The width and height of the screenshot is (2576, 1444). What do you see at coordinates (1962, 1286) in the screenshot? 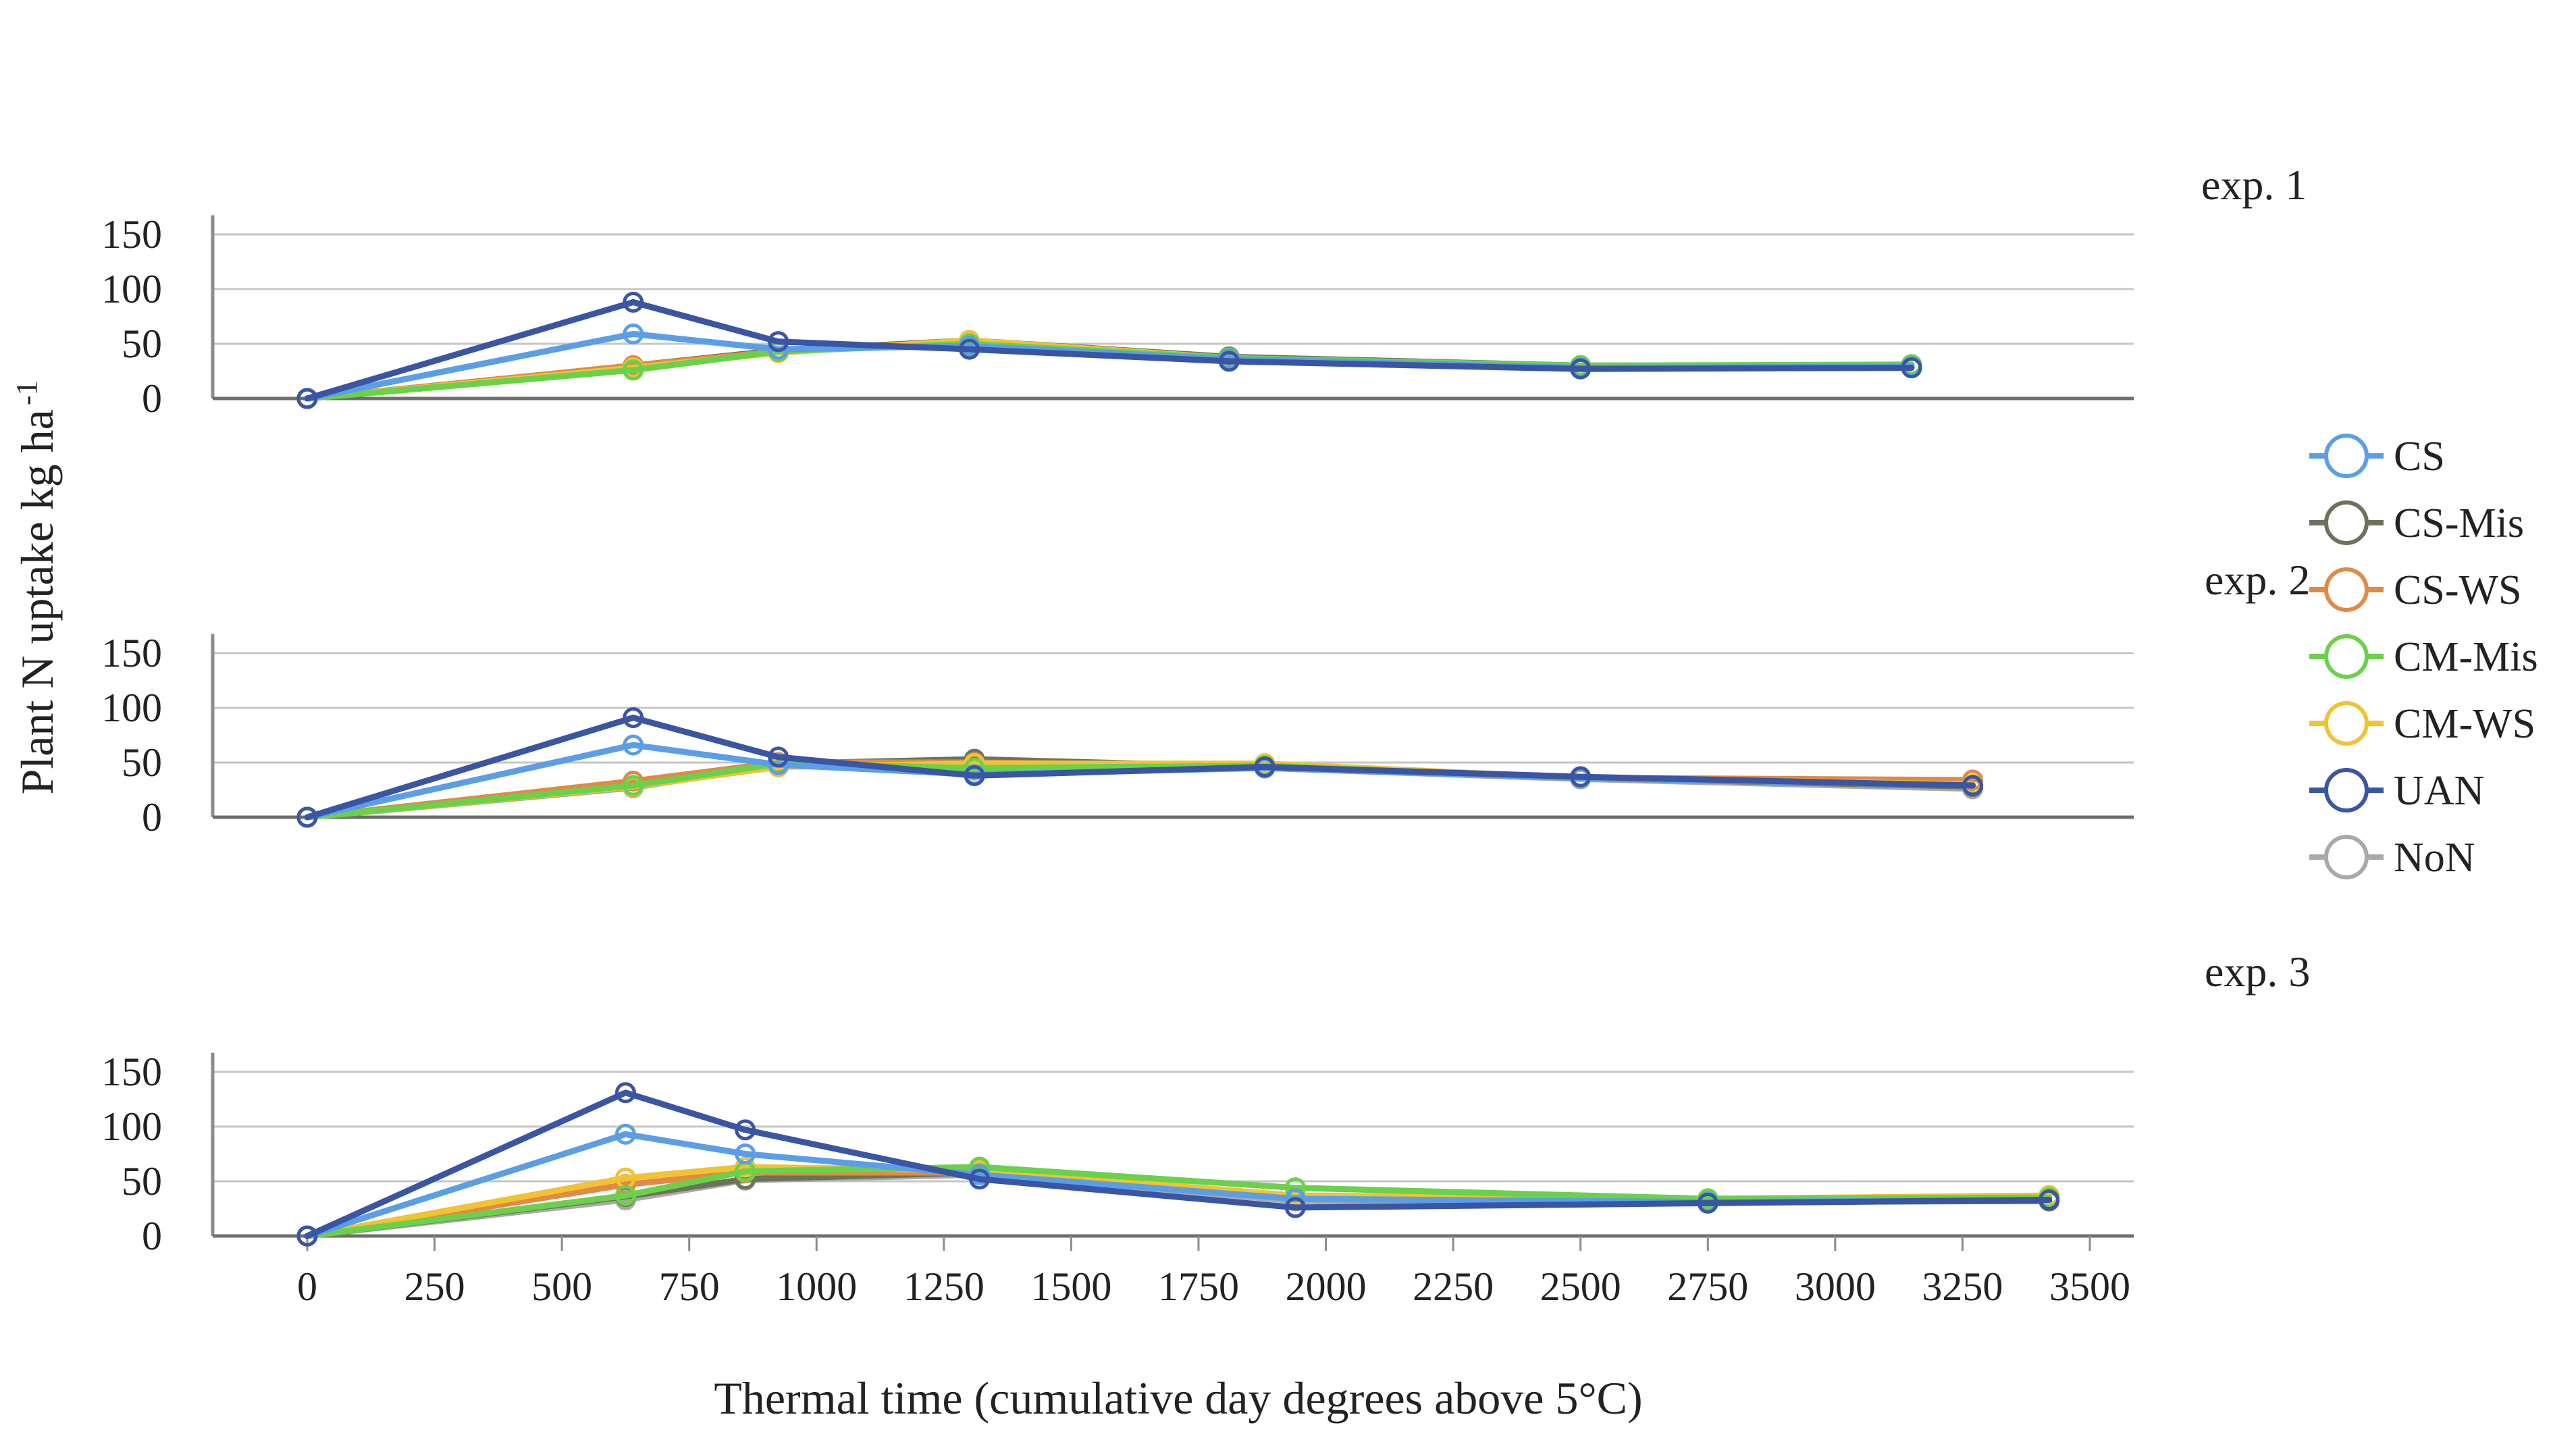
I see `x-tick-label: 3250` at bounding box center [1962, 1286].